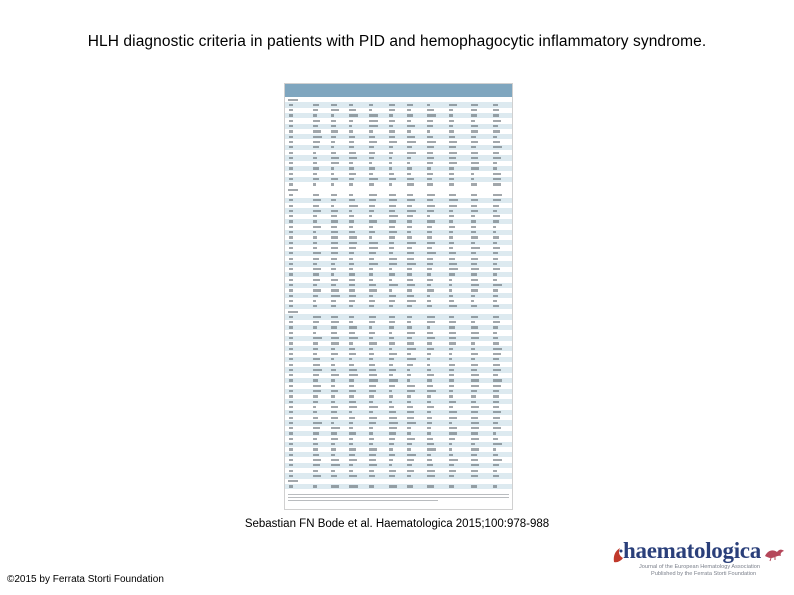 The image size is (794, 595). I want to click on table-header-cell, so click(398, 90).